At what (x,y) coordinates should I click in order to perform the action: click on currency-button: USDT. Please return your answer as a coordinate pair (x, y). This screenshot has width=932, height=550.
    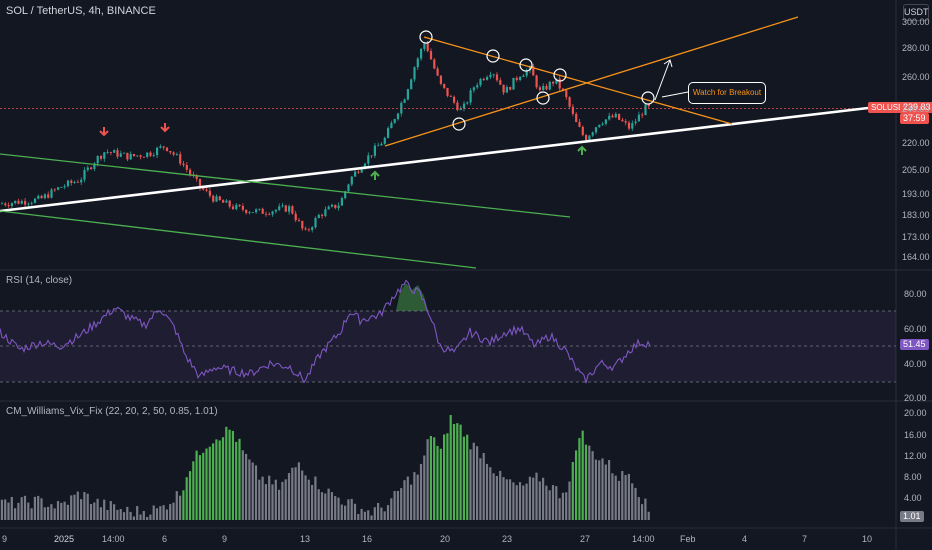
    Looking at the image, I should click on (916, 12).